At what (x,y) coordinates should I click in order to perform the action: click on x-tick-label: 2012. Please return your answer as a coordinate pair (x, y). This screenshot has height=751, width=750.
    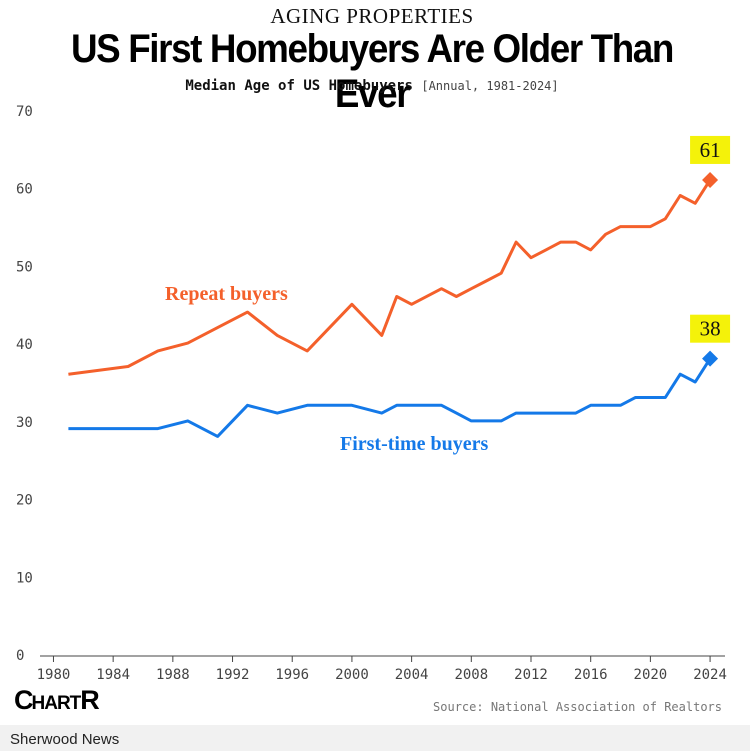
    Looking at the image, I should click on (531, 675).